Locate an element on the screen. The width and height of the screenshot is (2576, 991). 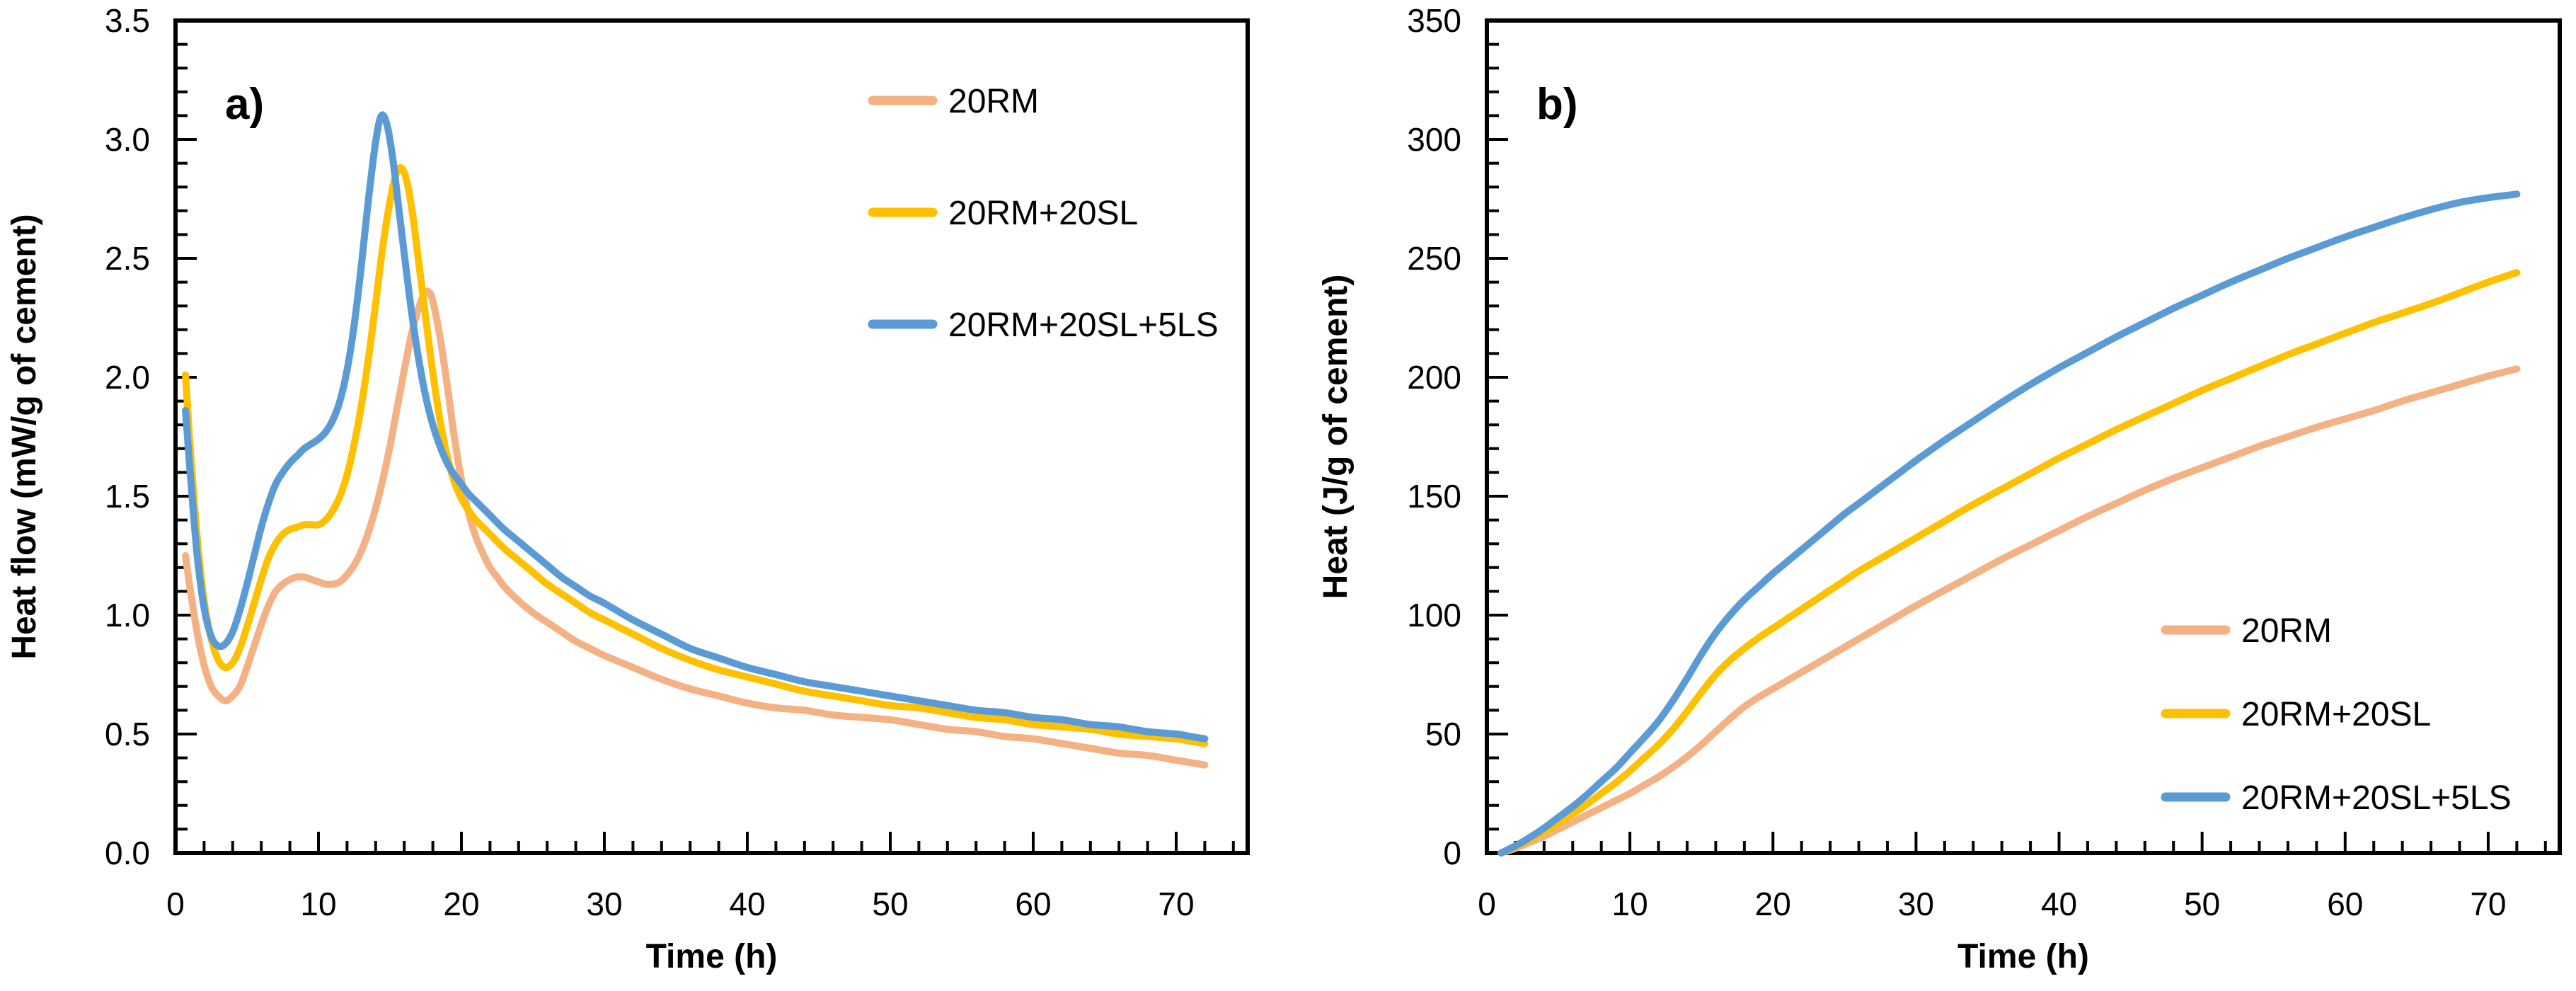
x-tick-label-b-30: 30 is located at coordinates (1916, 904).